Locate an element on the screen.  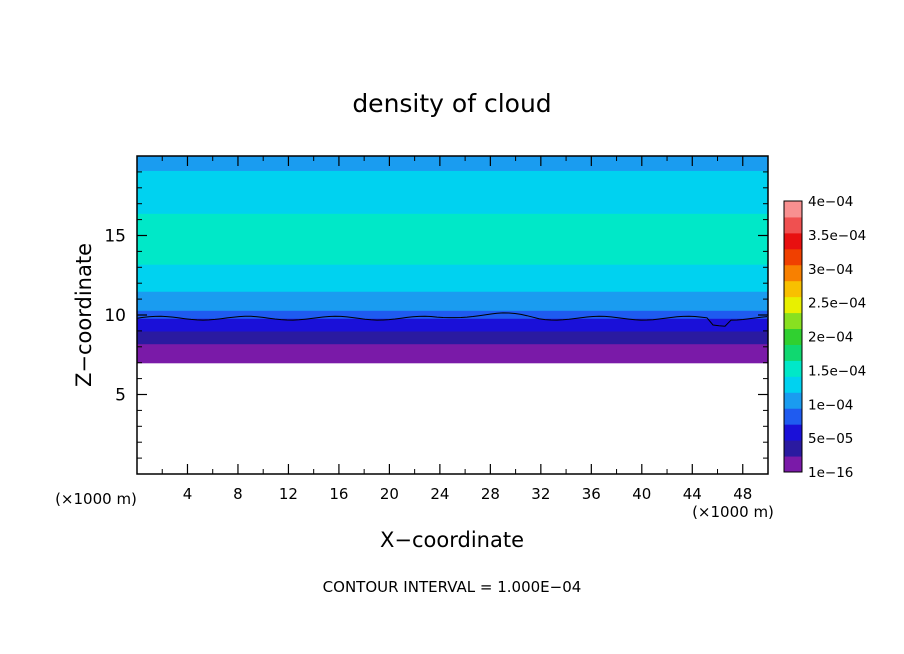
chart-title: density of cloud is located at coordinates (451, 103).